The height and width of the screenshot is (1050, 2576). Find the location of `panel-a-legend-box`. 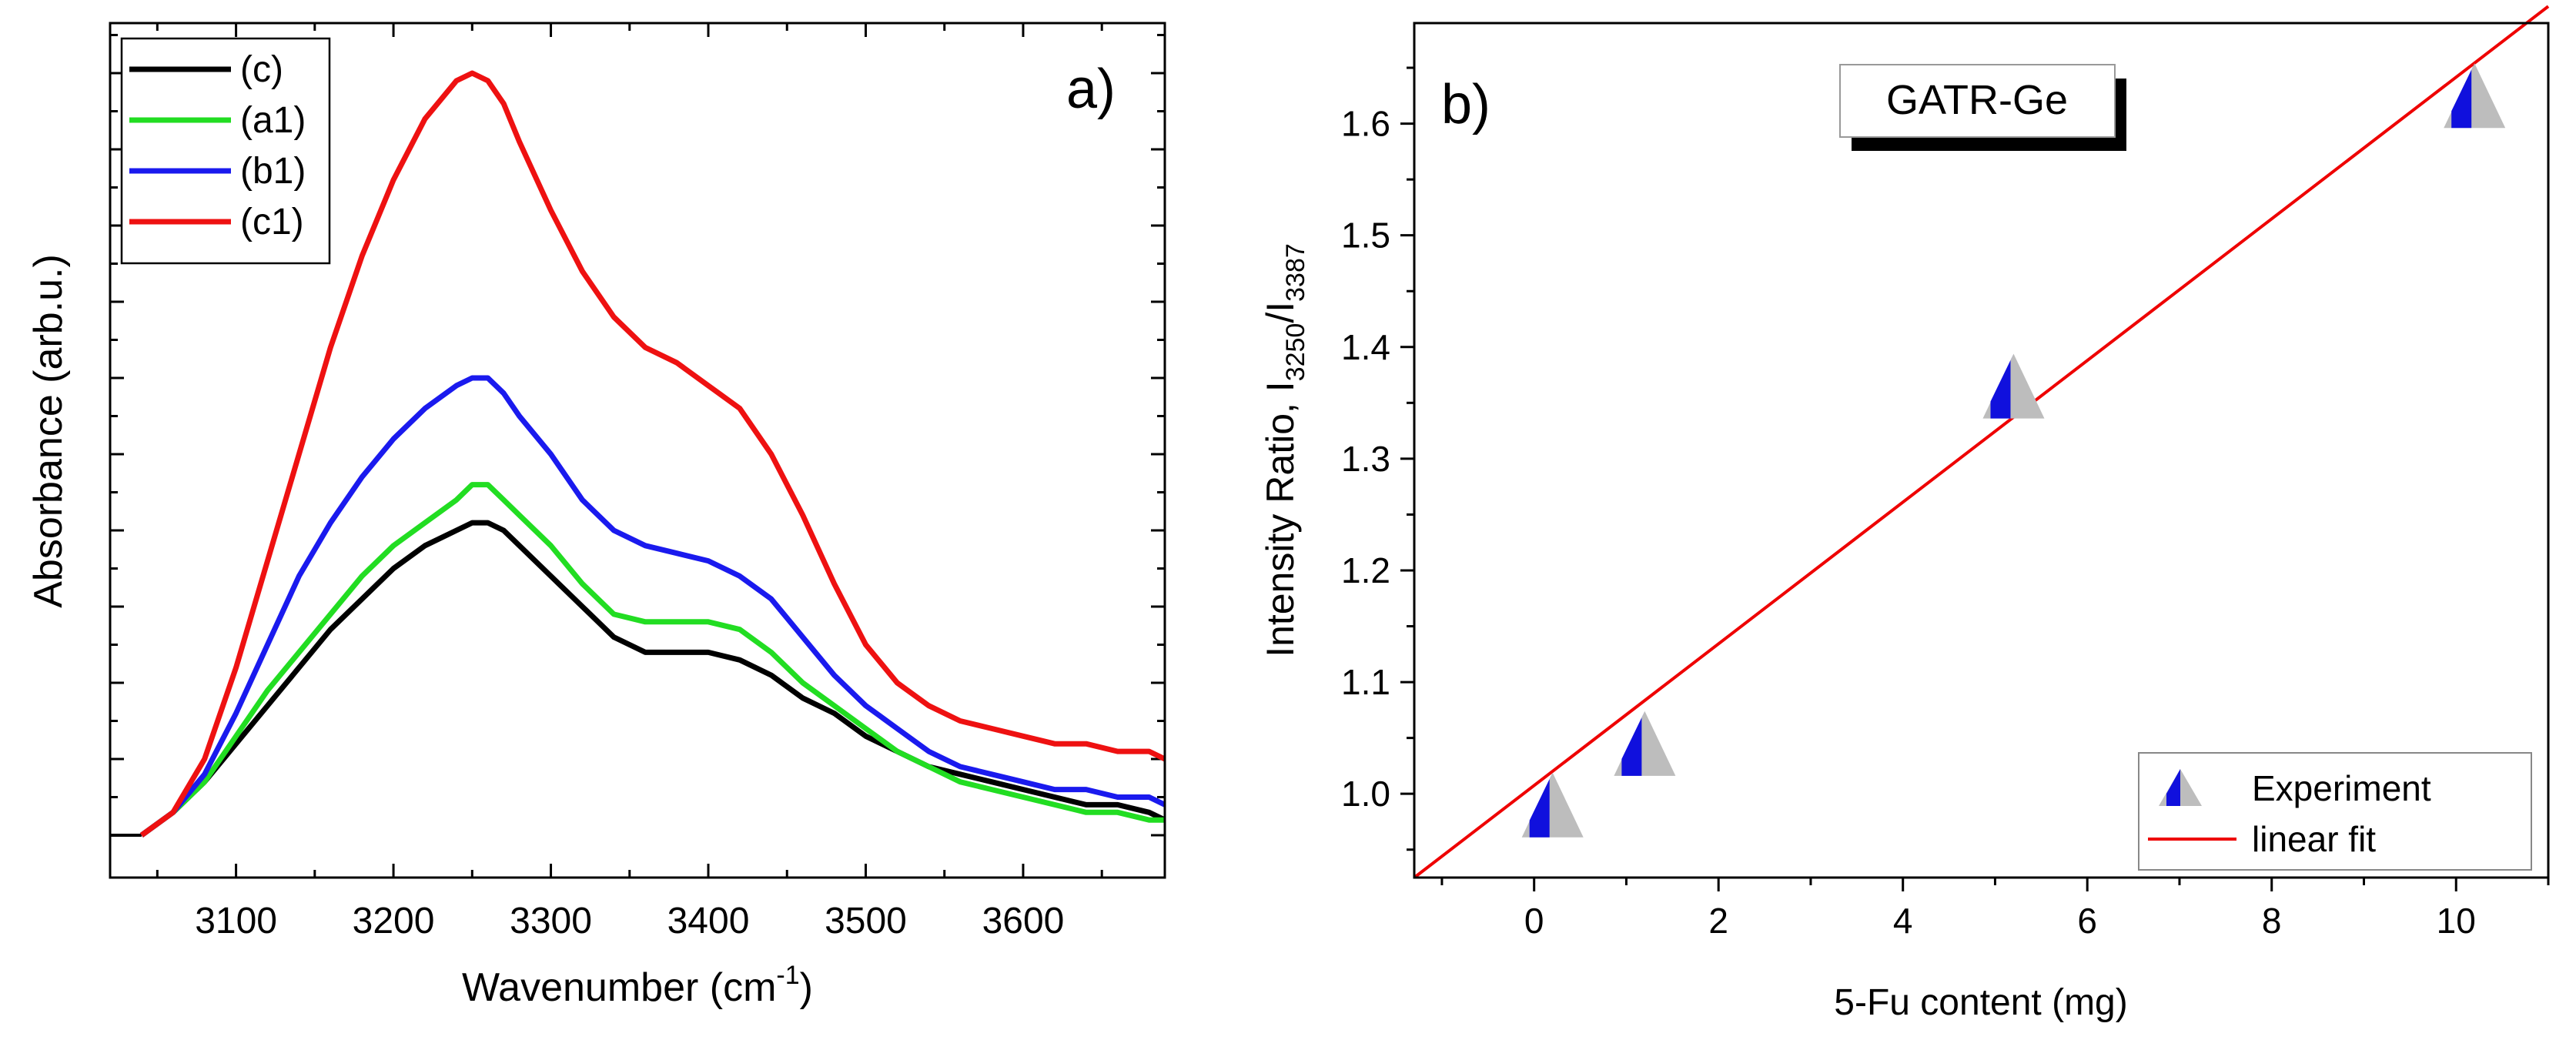

panel-a-legend-box is located at coordinates (226, 151).